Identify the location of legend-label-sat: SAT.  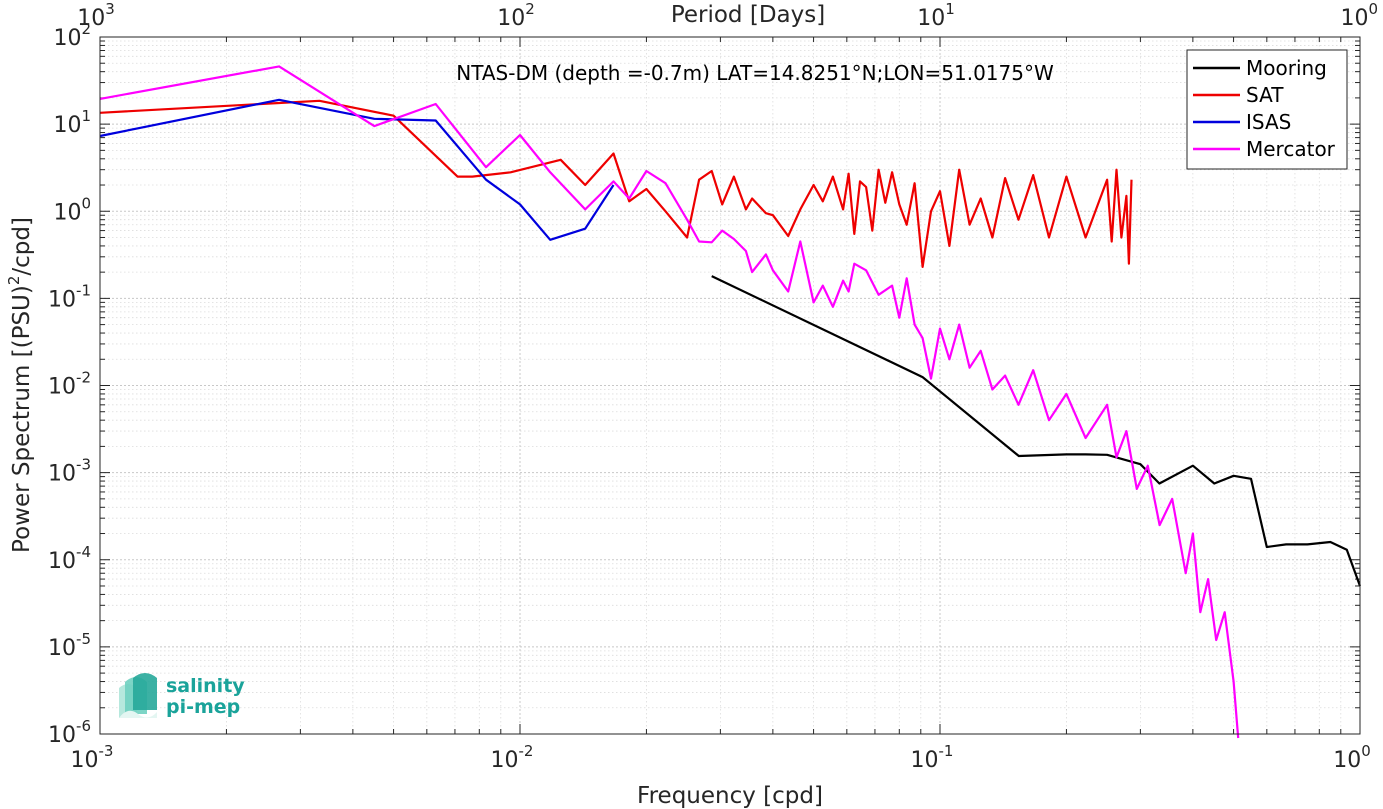
(1265, 95).